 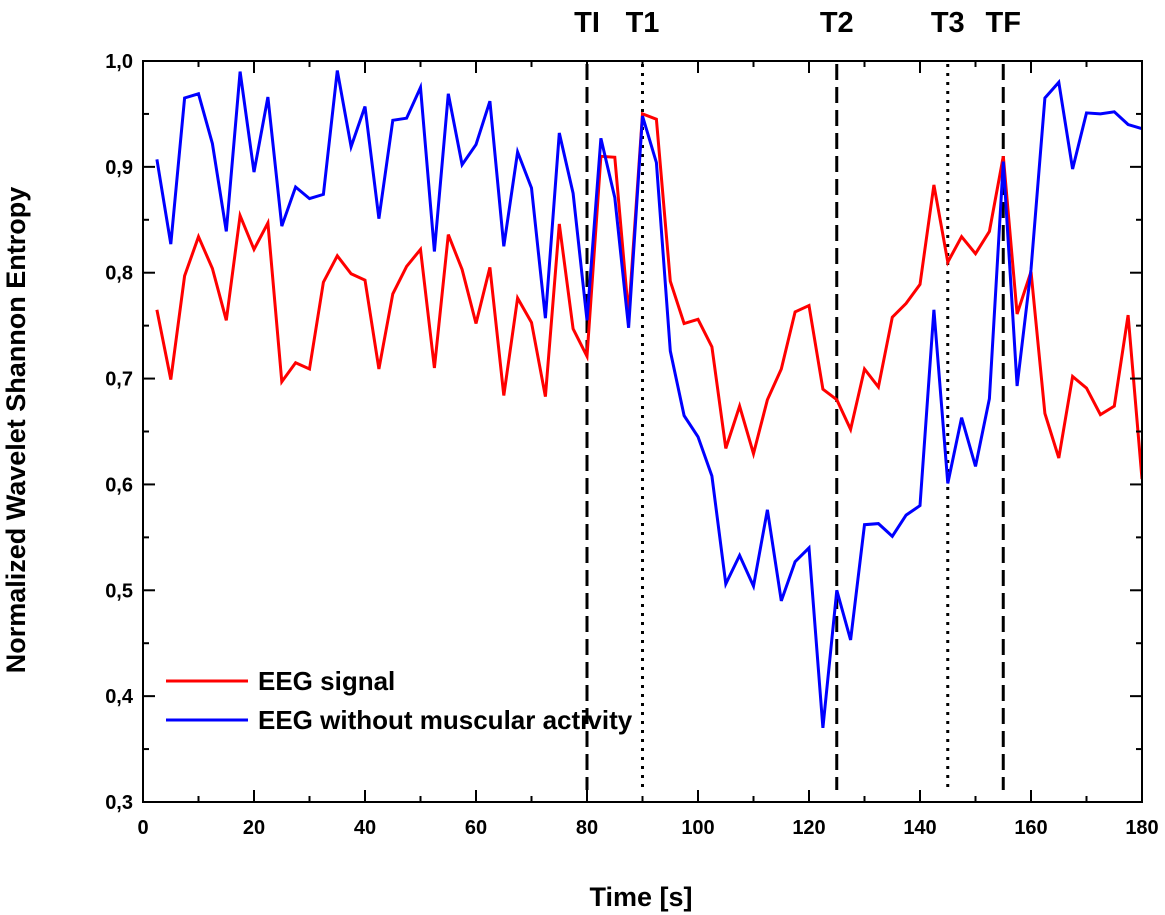 I want to click on legend: EEG signal EEG without muscular activity, so click(x=399, y=700).